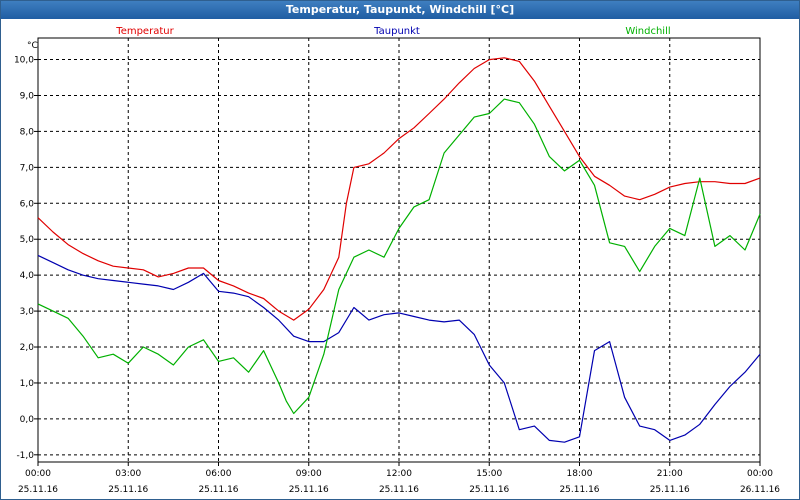  I want to click on x-tick-time: 03:00, so click(128, 474).